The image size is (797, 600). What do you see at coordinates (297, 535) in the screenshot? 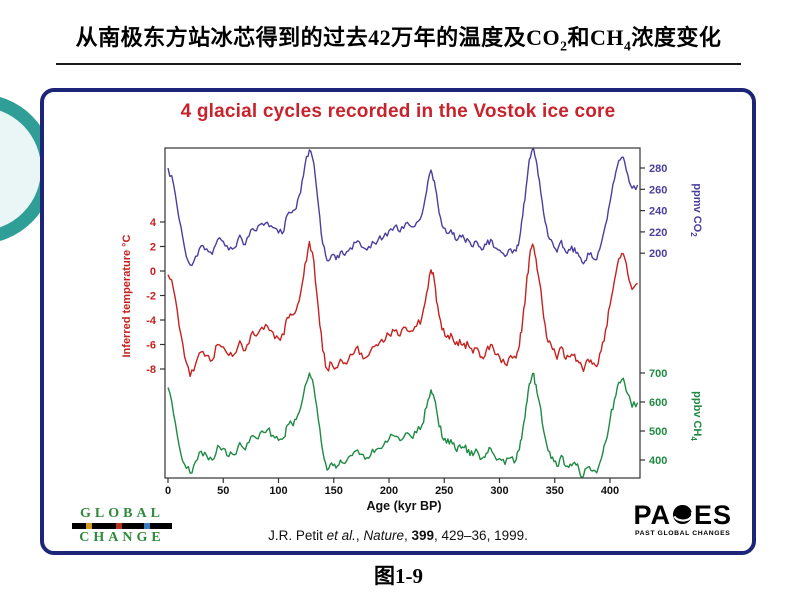
I see `citation-author: J.R. Petit` at bounding box center [297, 535].